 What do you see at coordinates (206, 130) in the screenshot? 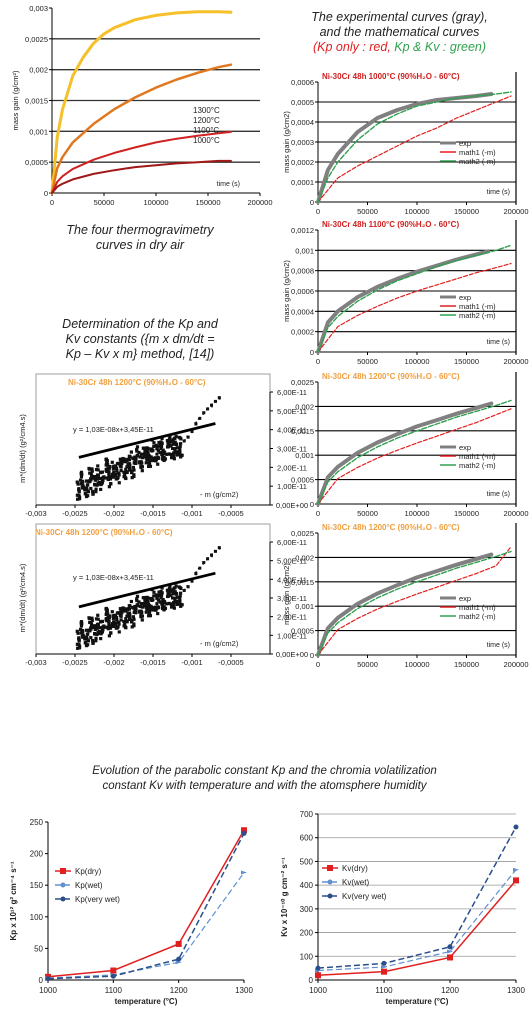
I see `legend-entry: 1100°C` at bounding box center [206, 130].